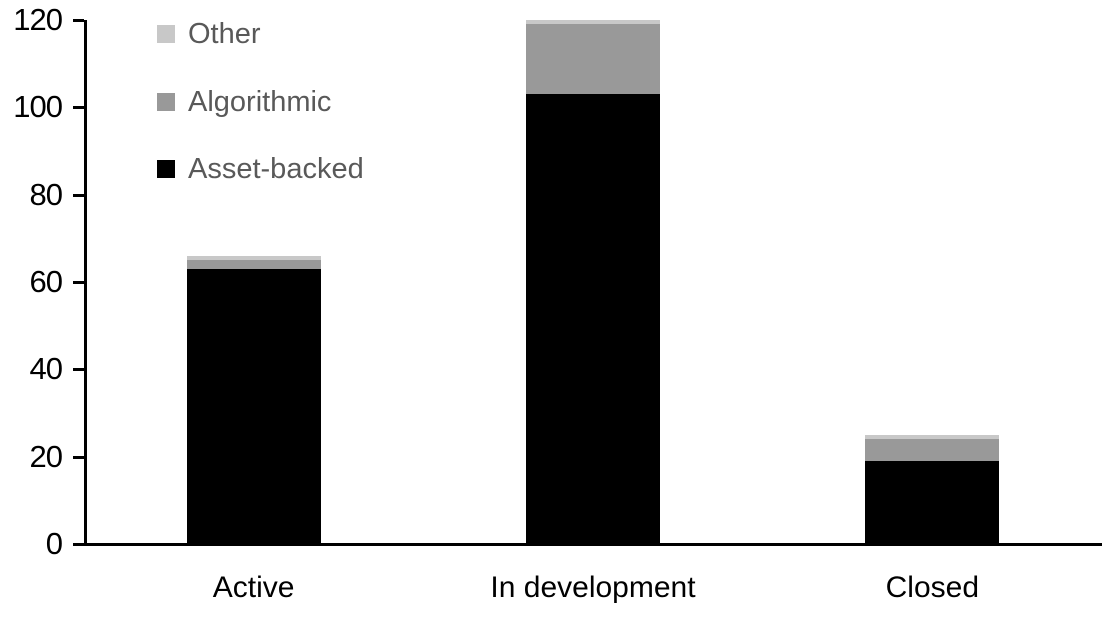 The height and width of the screenshot is (618, 1102). I want to click on x-category-label-active: Active, so click(253, 587).